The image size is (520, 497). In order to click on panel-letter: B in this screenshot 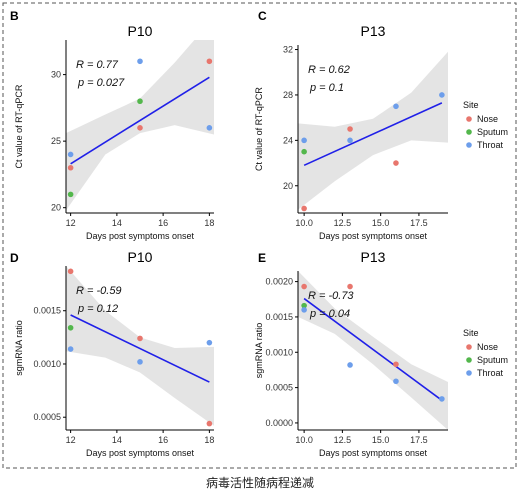, I will do `click(14, 16)`.